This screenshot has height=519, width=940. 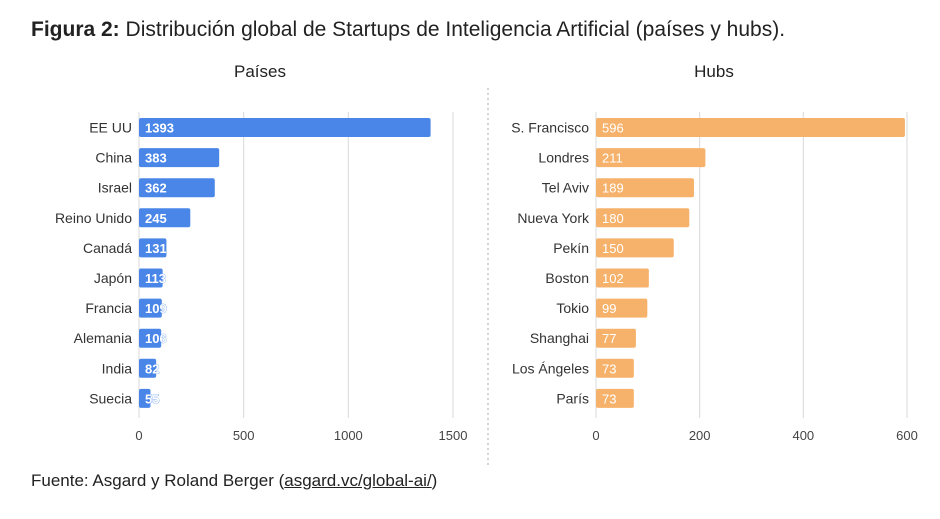 What do you see at coordinates (358, 480) in the screenshot?
I see `source-link: asgard.vc/global-ai/` at bounding box center [358, 480].